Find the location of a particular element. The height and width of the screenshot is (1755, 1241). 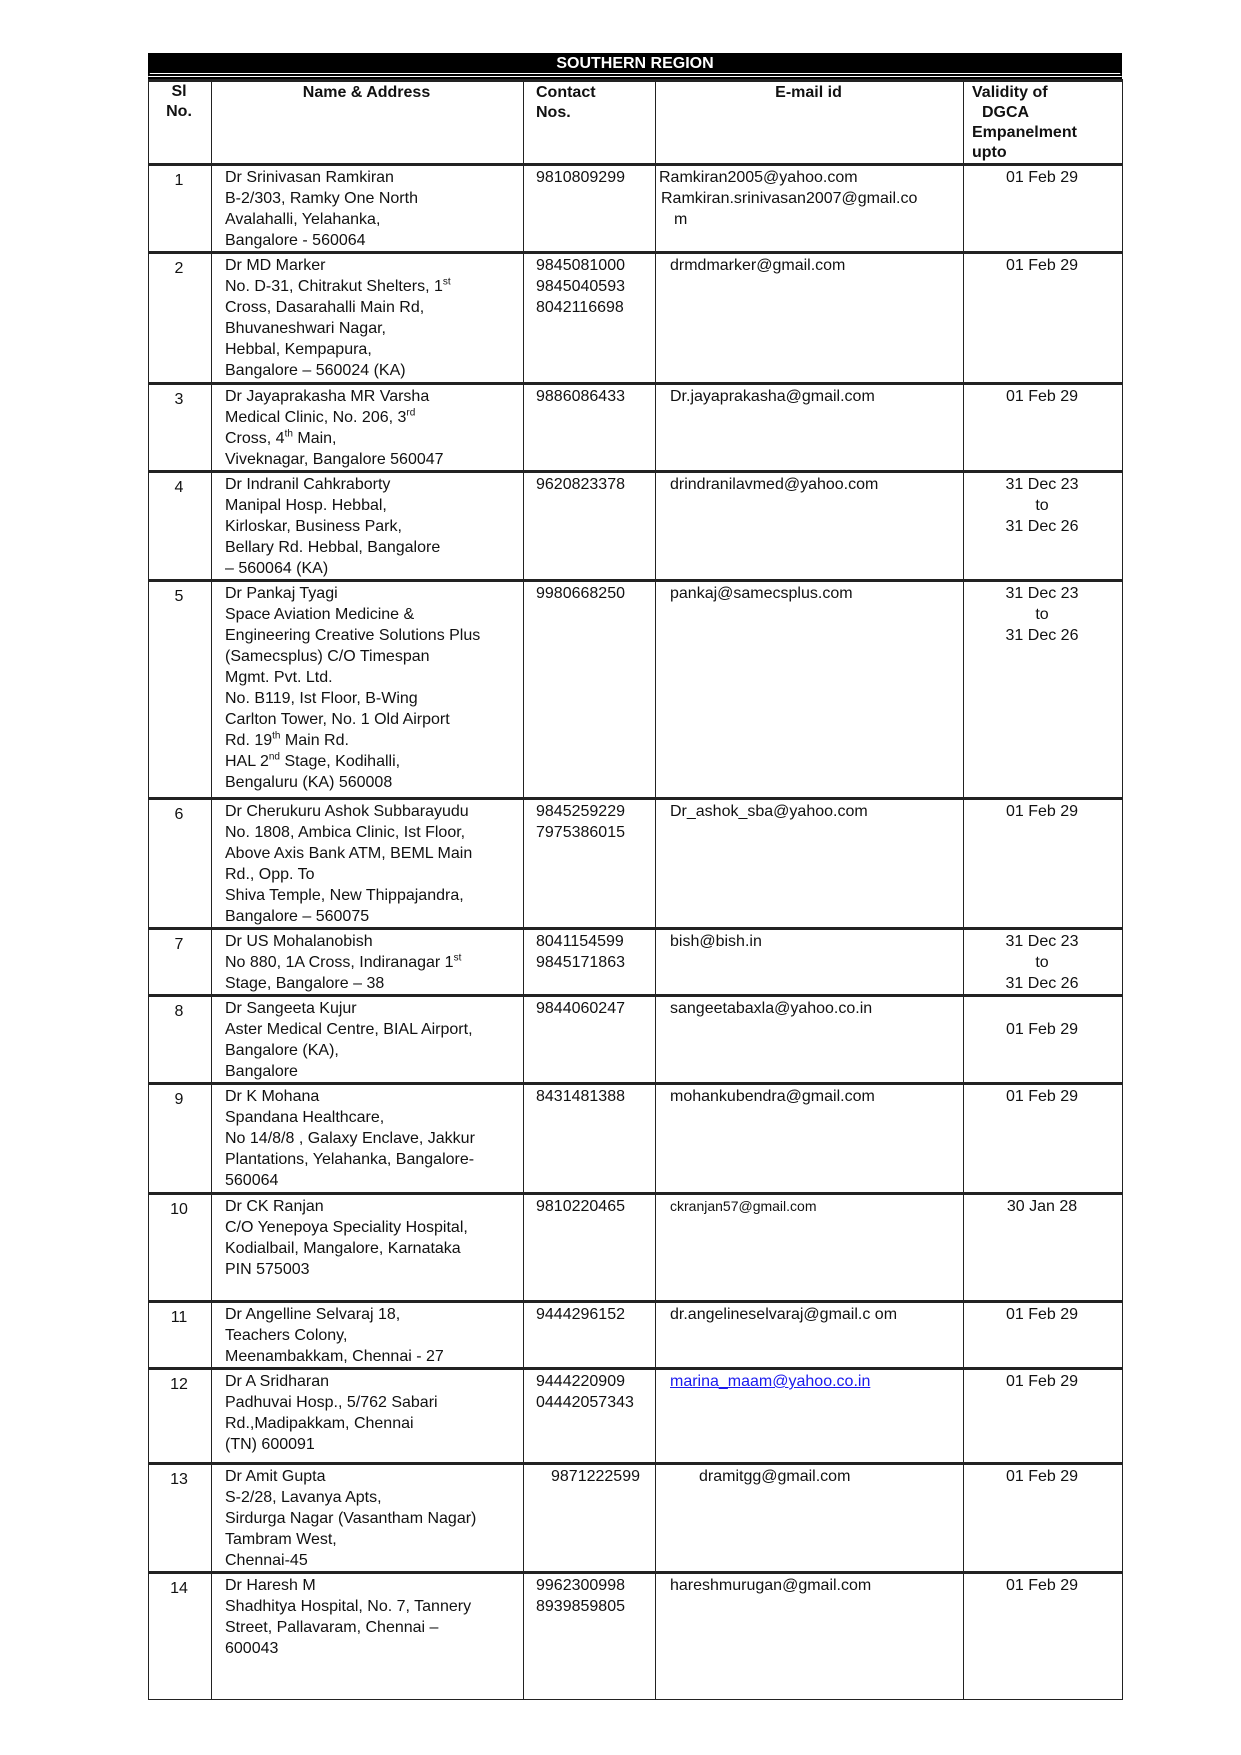

phone-number: 04442057343 is located at coordinates (585, 1402).